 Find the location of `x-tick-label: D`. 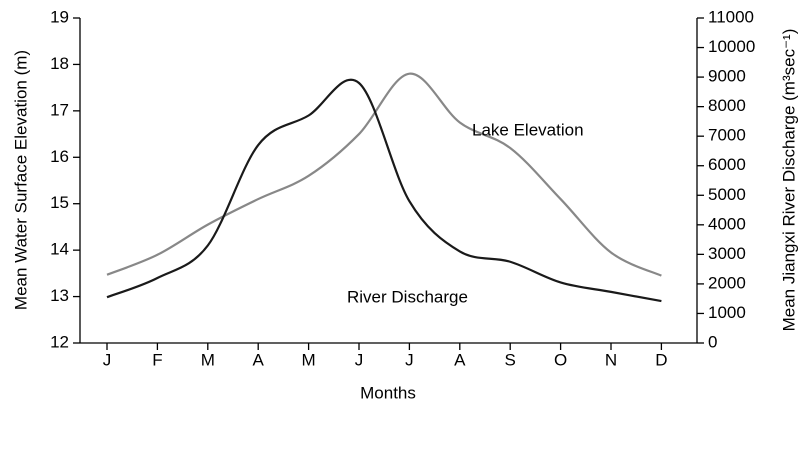

x-tick-label: D is located at coordinates (661, 359).